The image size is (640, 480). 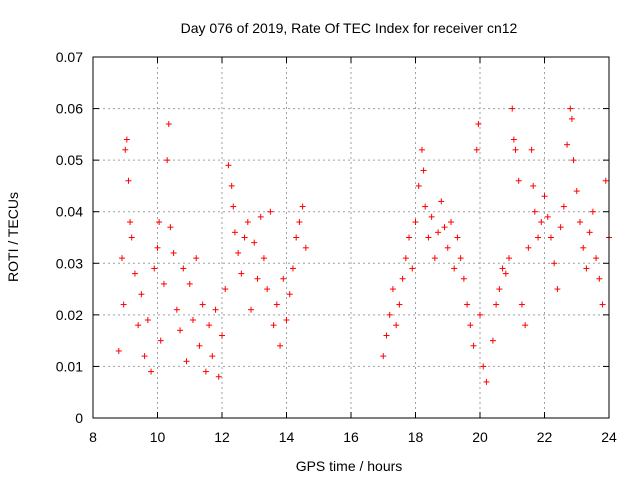 What do you see at coordinates (287, 437) in the screenshot?
I see `x-tick-label: 14` at bounding box center [287, 437].